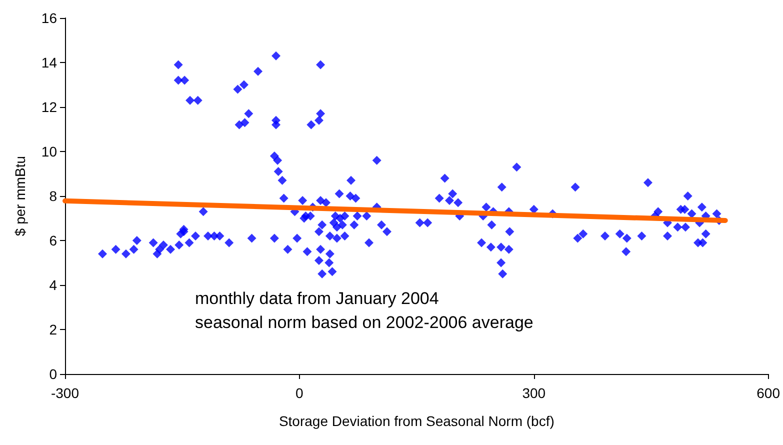 Image resolution: width=783 pixels, height=445 pixels. Describe the element at coordinates (534, 393) in the screenshot. I see `x-tick-label: 300` at that location.